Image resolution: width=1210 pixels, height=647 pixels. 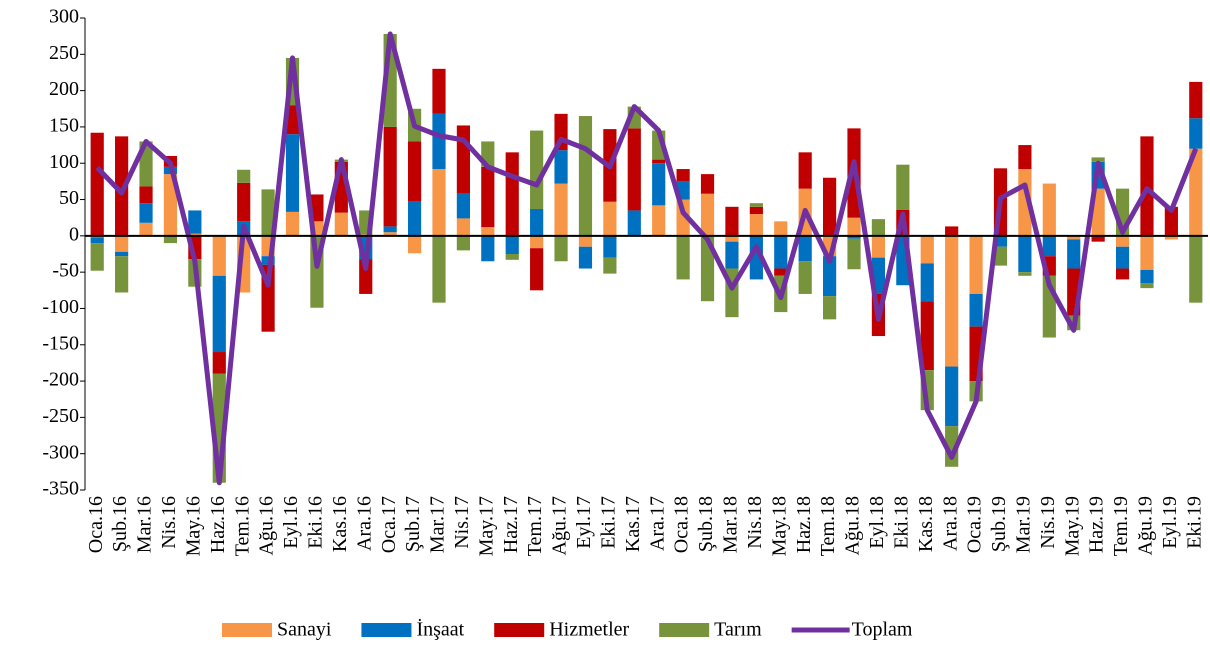 I want to click on x-tick-label: Eyl.17, so click(x=584, y=522).